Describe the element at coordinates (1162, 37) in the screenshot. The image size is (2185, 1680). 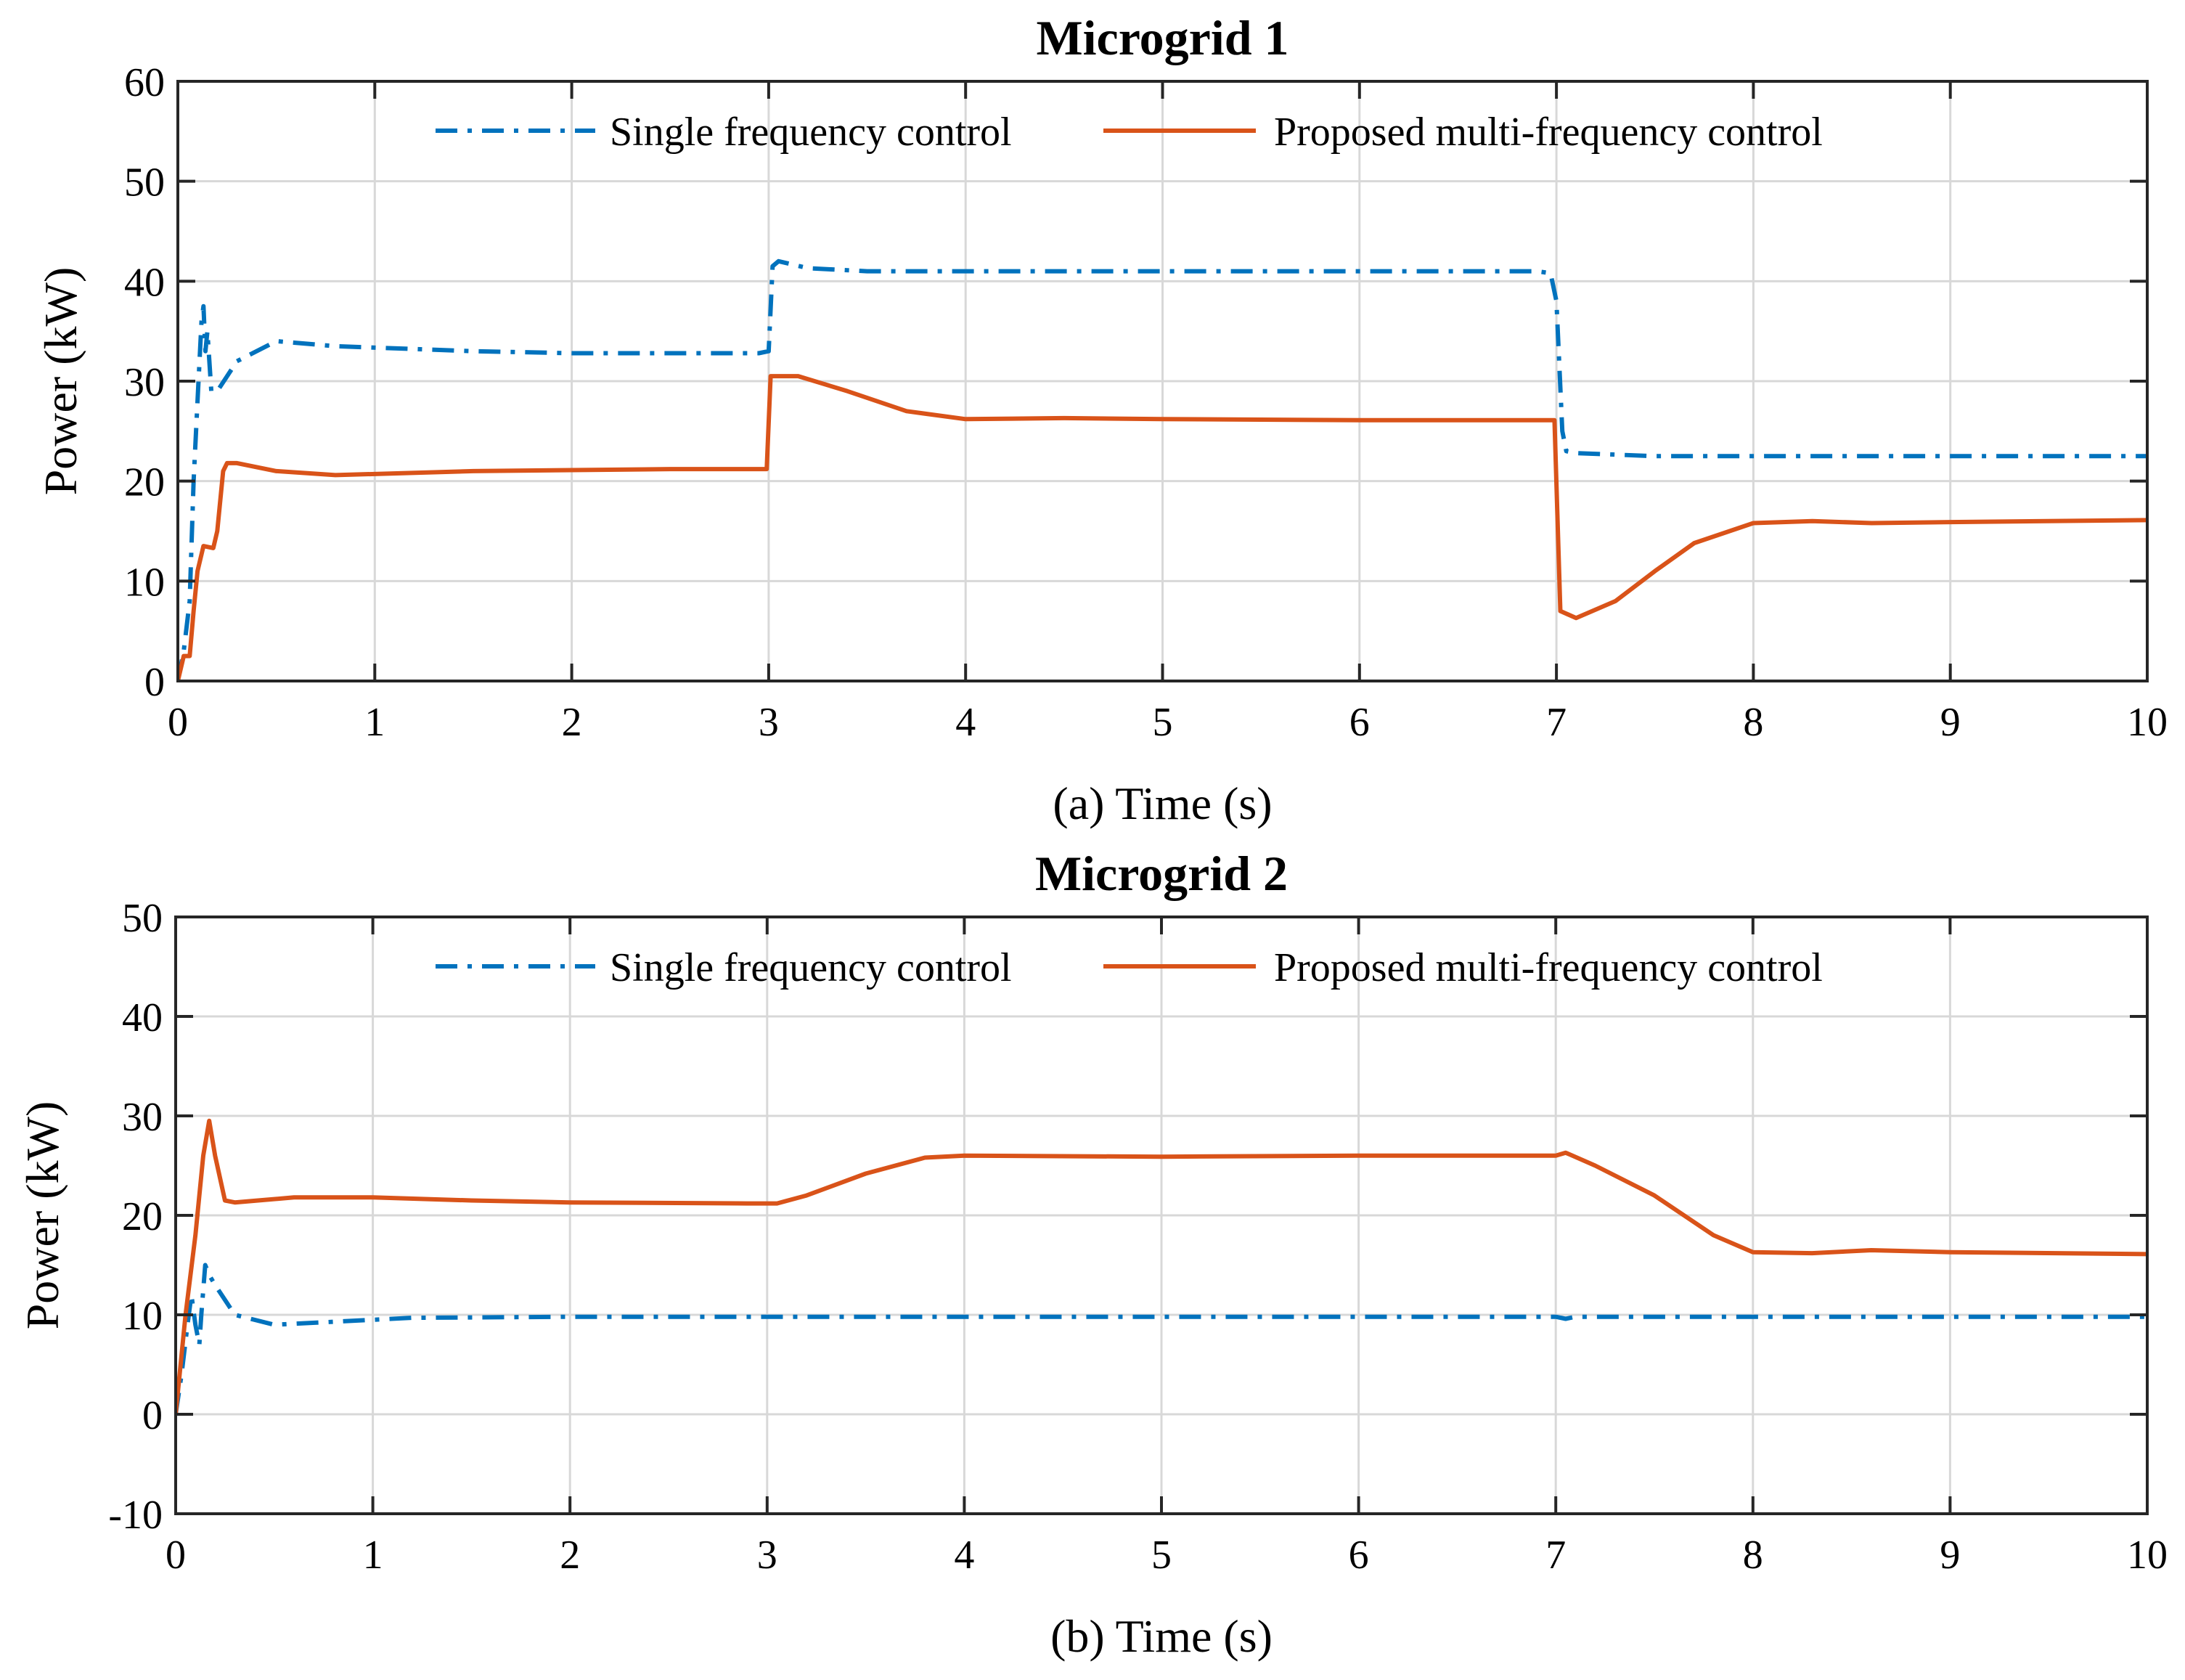
I see `chart-title: Microgrid 1` at that location.